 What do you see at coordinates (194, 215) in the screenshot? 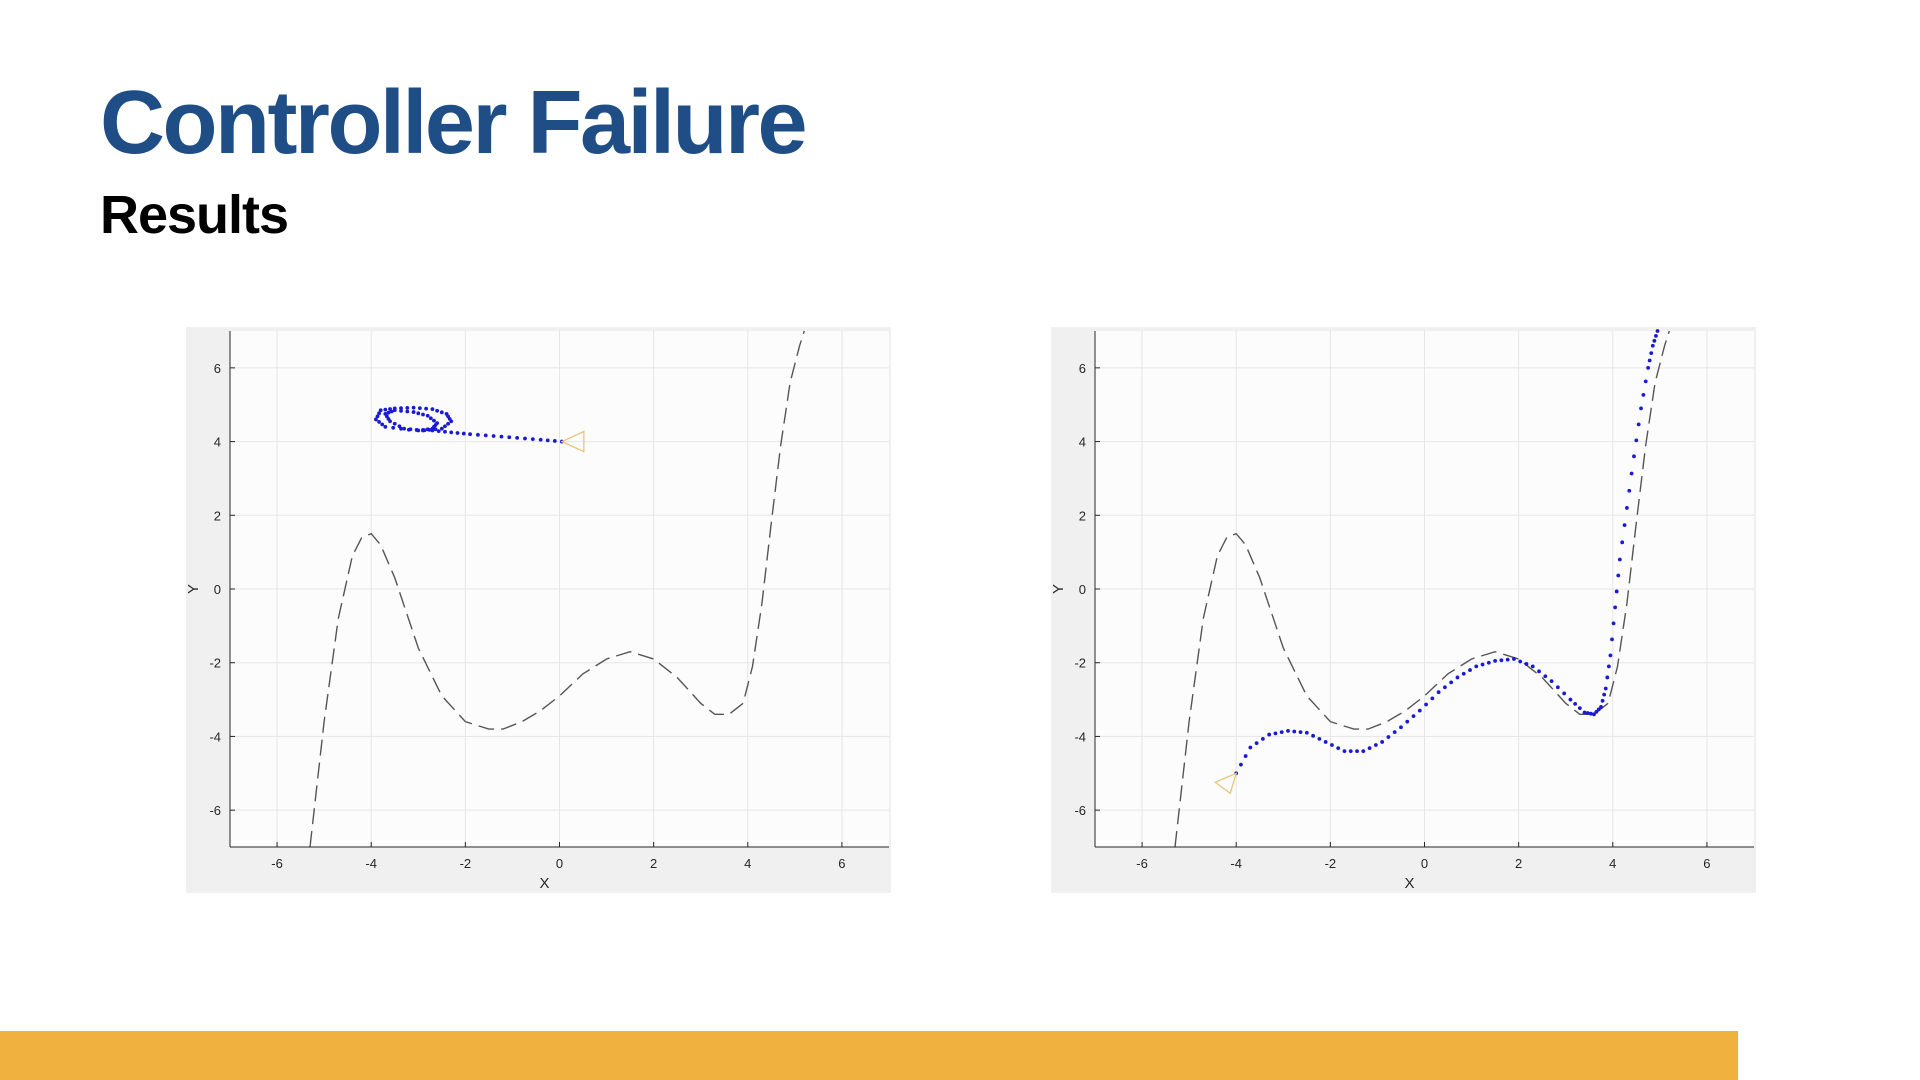
I see `slide-subtitle: Results` at bounding box center [194, 215].